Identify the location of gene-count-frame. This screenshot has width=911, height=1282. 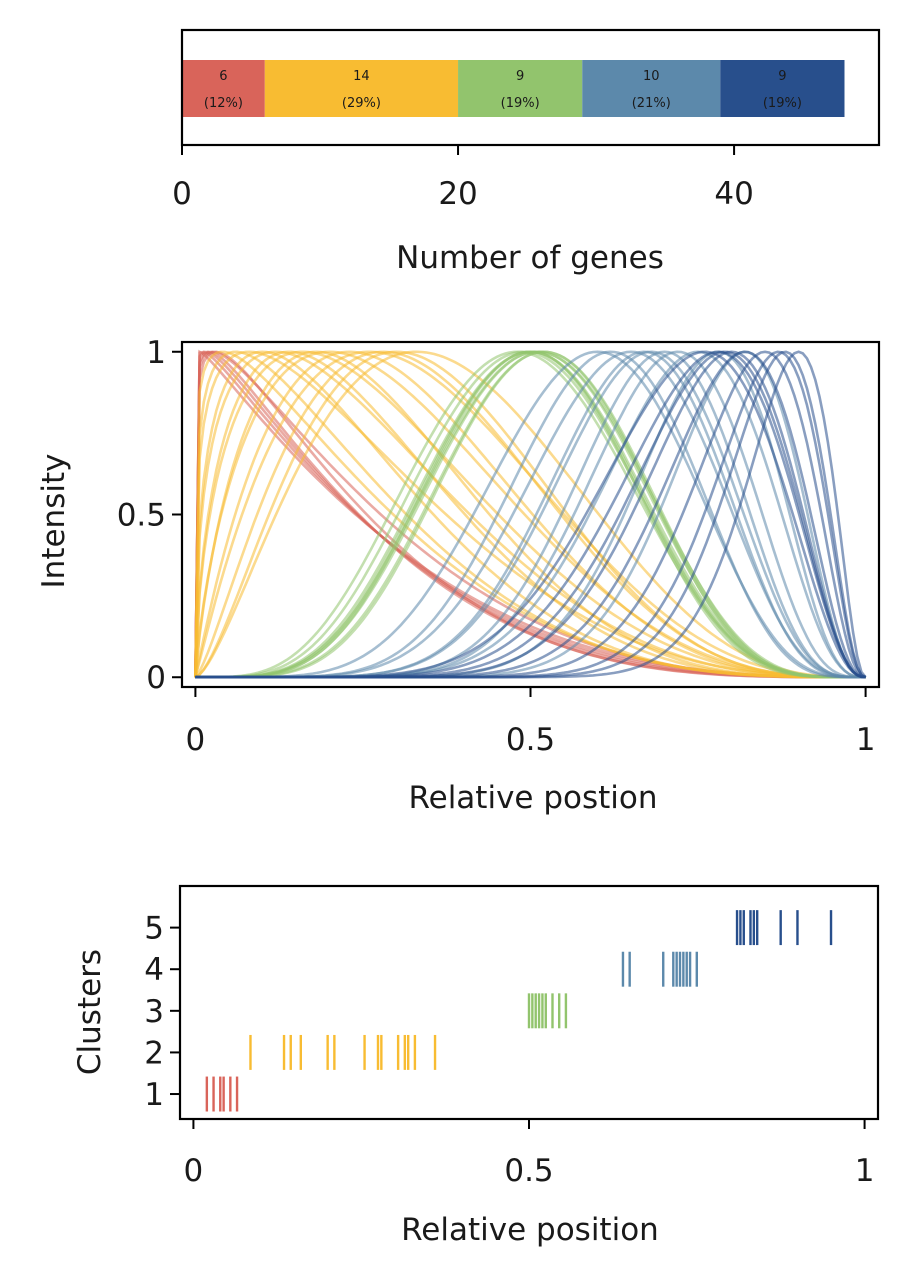
(530, 87).